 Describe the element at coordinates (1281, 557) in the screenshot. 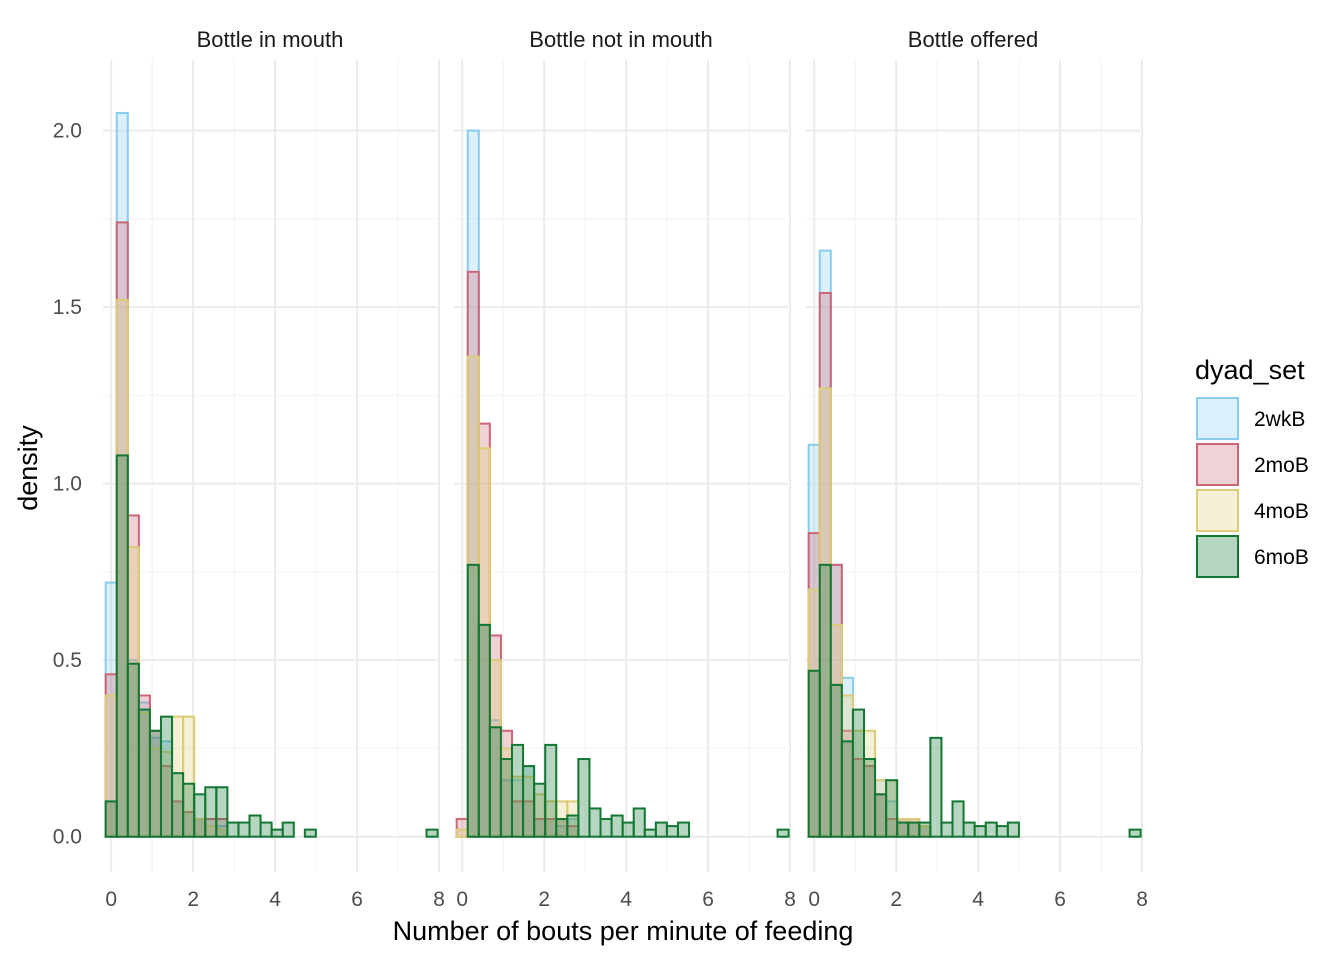

I see `legend-label: 6moB` at that location.